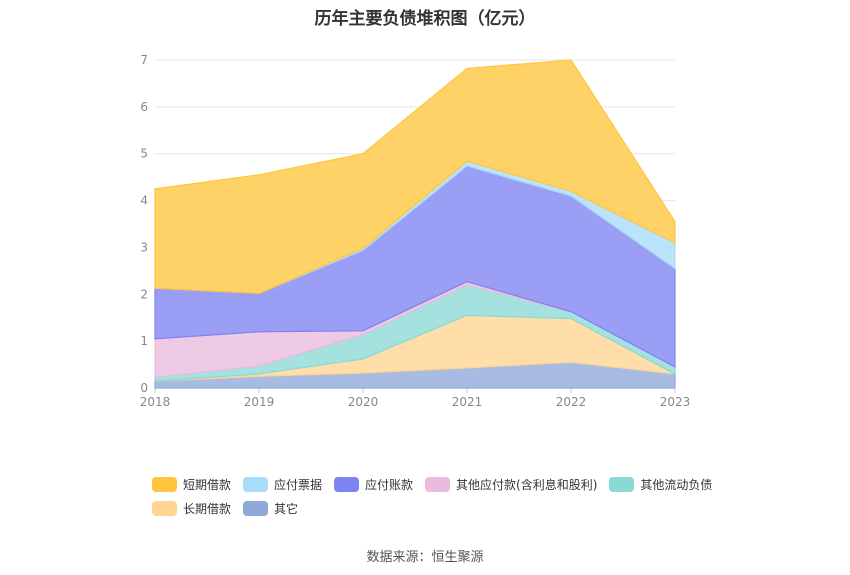  Describe the element at coordinates (676, 484) in the screenshot. I see `legend-label: 其他流动负债` at that location.